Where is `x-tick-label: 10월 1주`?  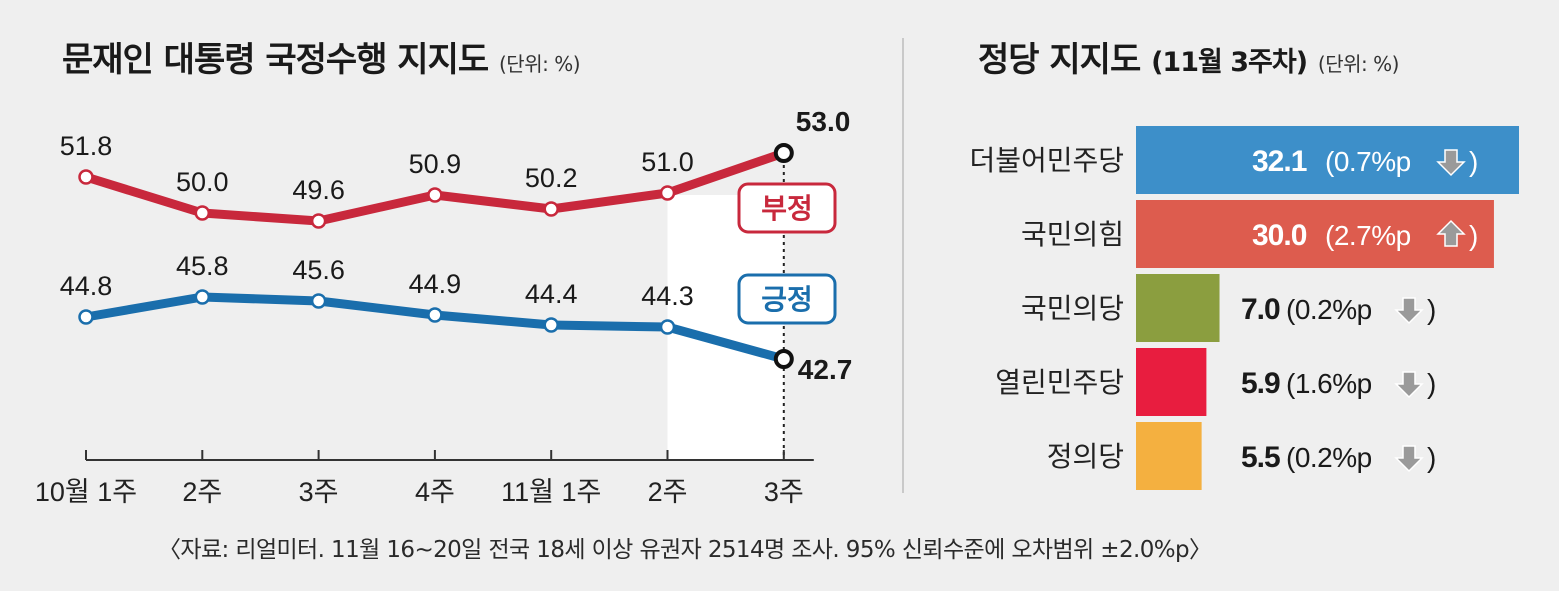
x-tick-label: 10월 1주 is located at coordinates (86, 492).